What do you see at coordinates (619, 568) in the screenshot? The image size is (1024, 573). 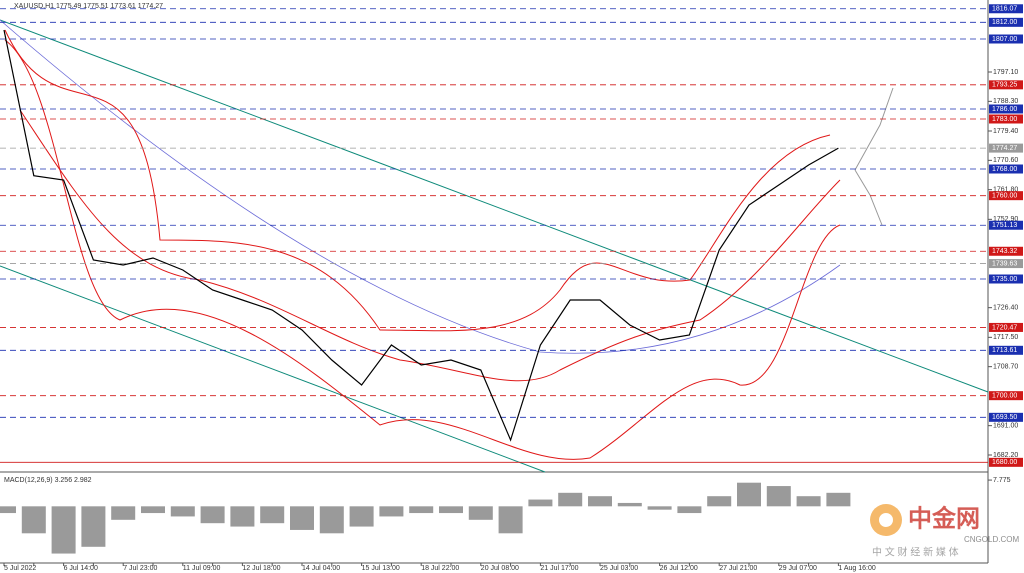 I see `x-tick-label: 25 Jul 03:00` at bounding box center [619, 568].